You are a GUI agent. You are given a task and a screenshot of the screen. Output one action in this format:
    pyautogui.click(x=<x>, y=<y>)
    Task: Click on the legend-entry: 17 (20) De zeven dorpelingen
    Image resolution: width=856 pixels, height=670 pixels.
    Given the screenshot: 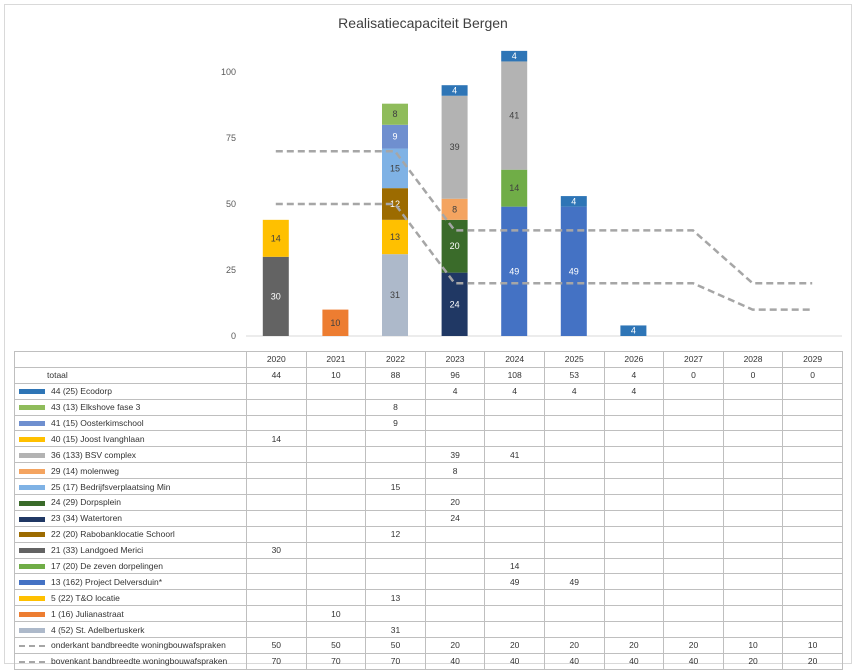 What is the action you would take?
    pyautogui.click(x=130, y=566)
    